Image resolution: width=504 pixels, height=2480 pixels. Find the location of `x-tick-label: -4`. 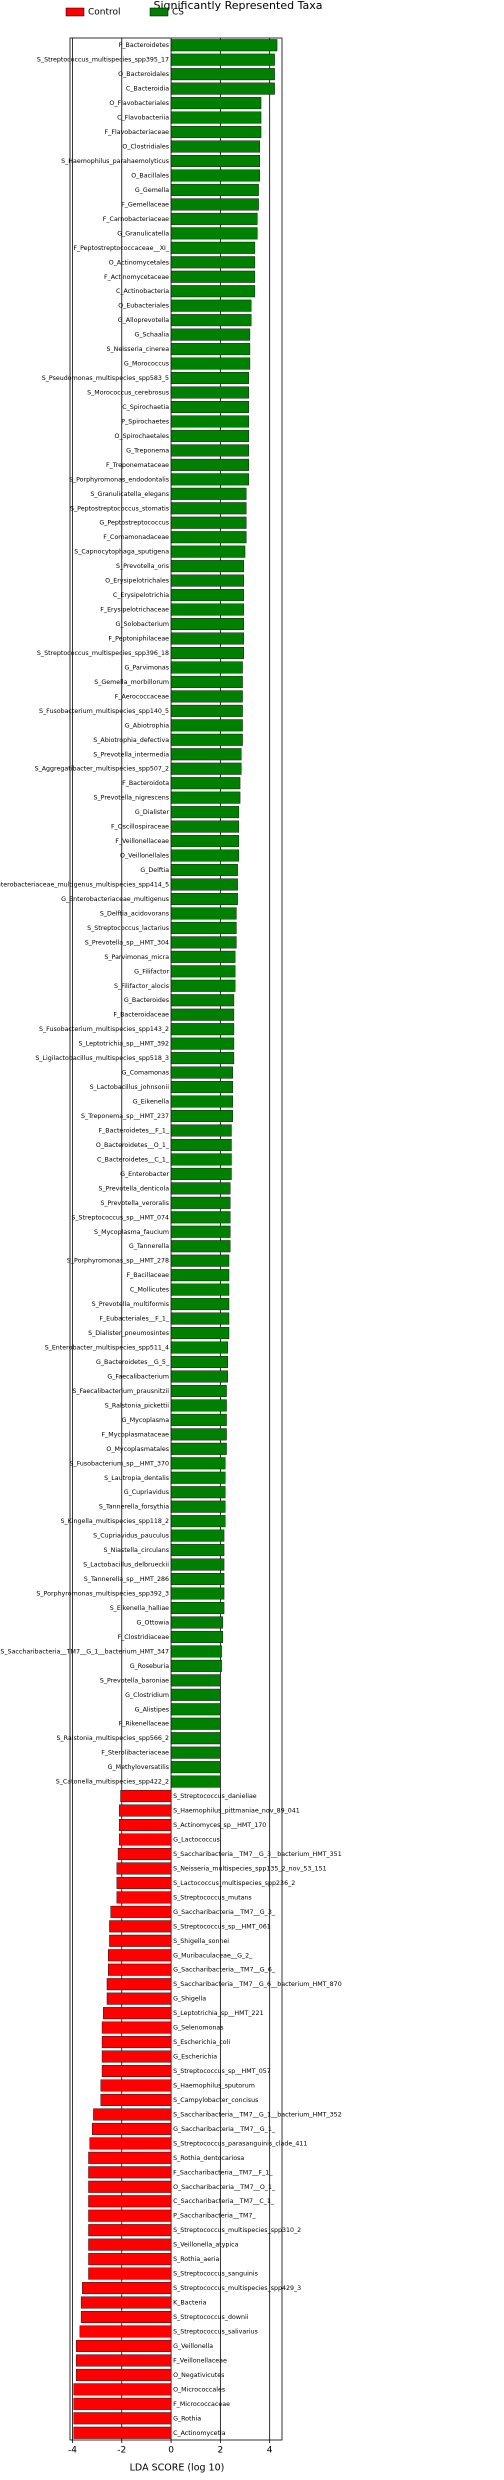

x-tick-label: -4 is located at coordinates (72, 2451).